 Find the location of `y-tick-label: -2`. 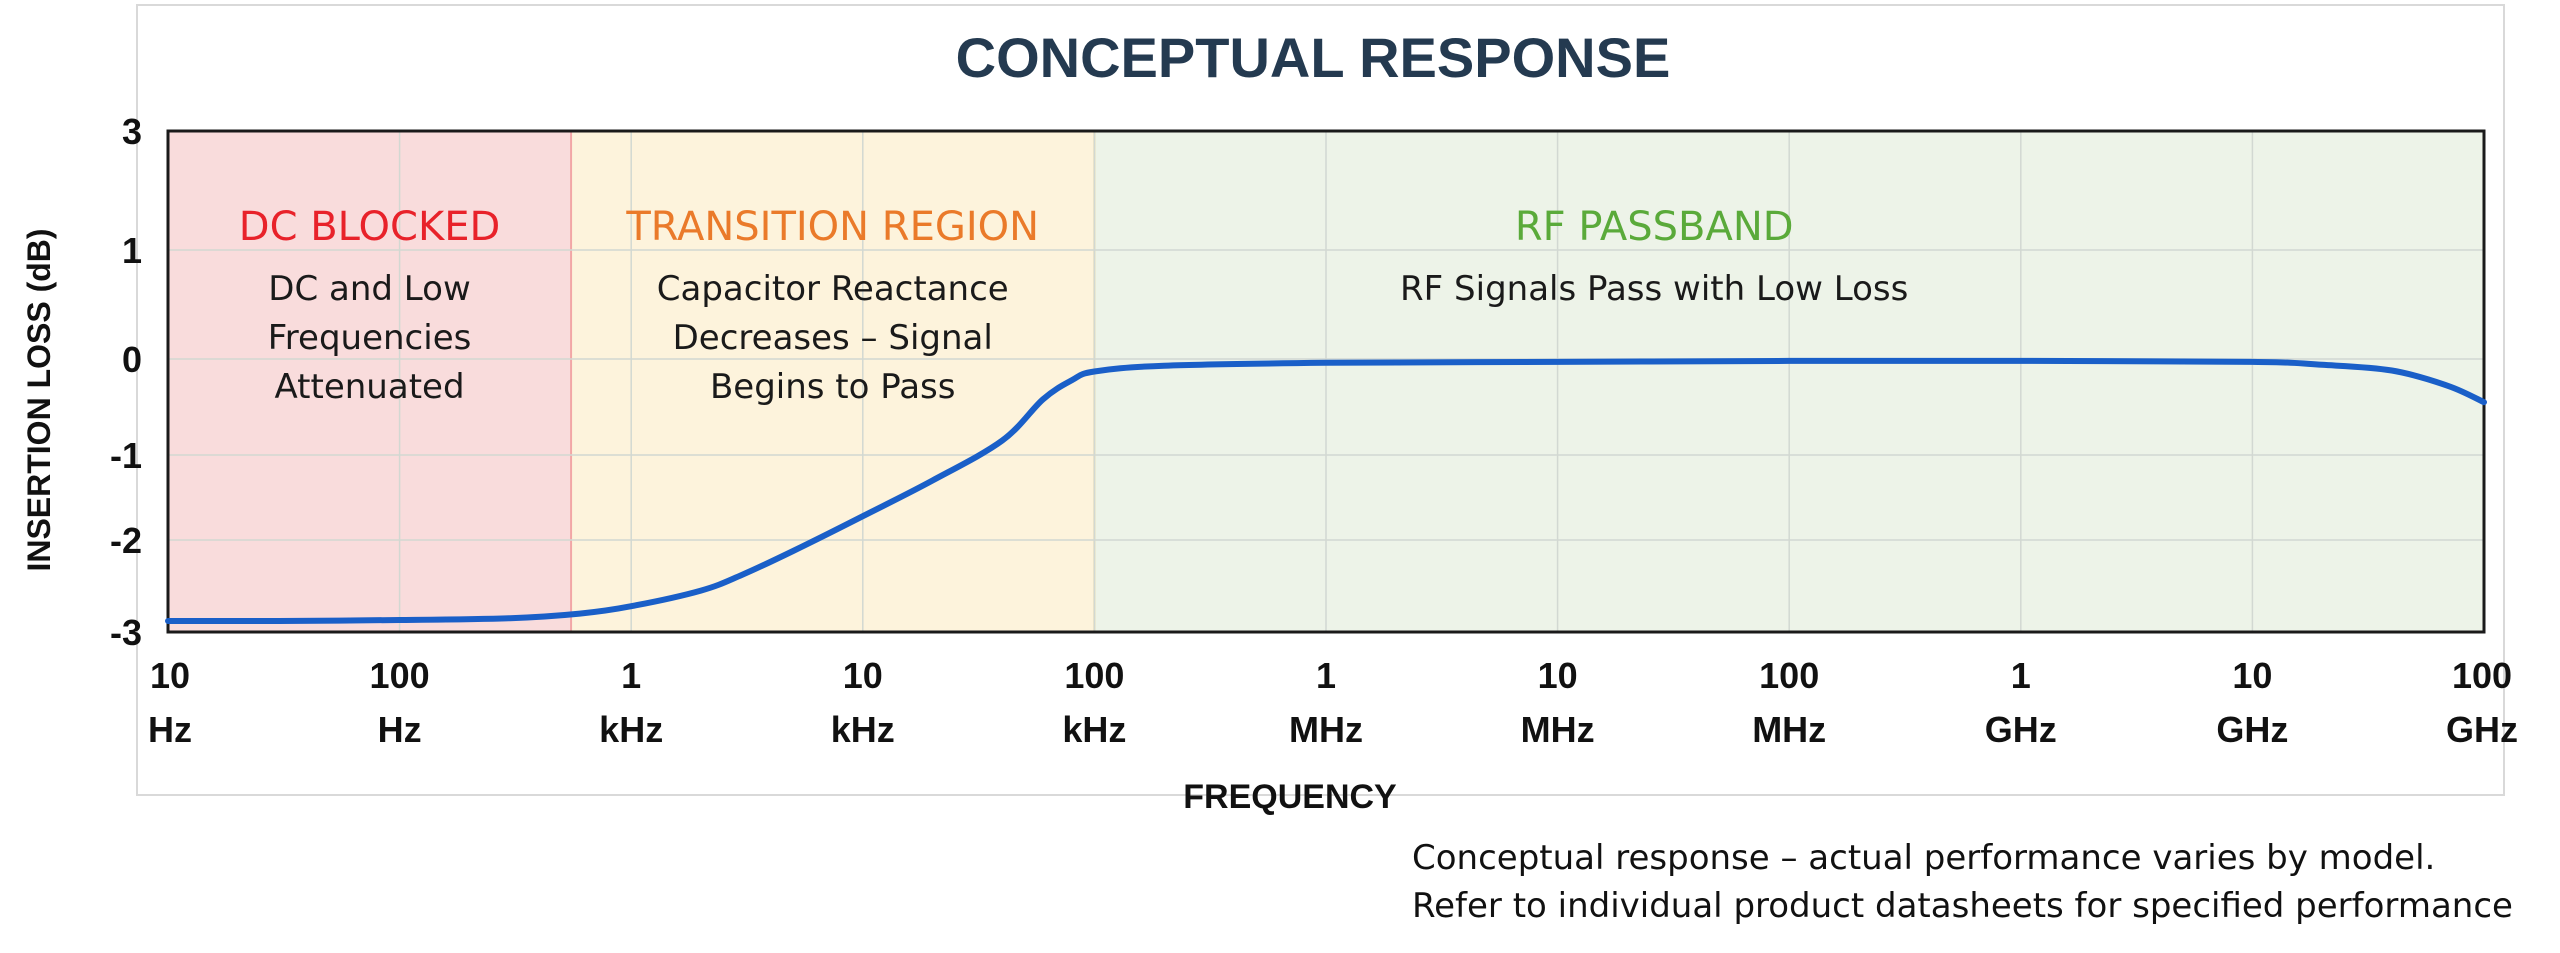

y-tick-label: -2 is located at coordinates (126, 540).